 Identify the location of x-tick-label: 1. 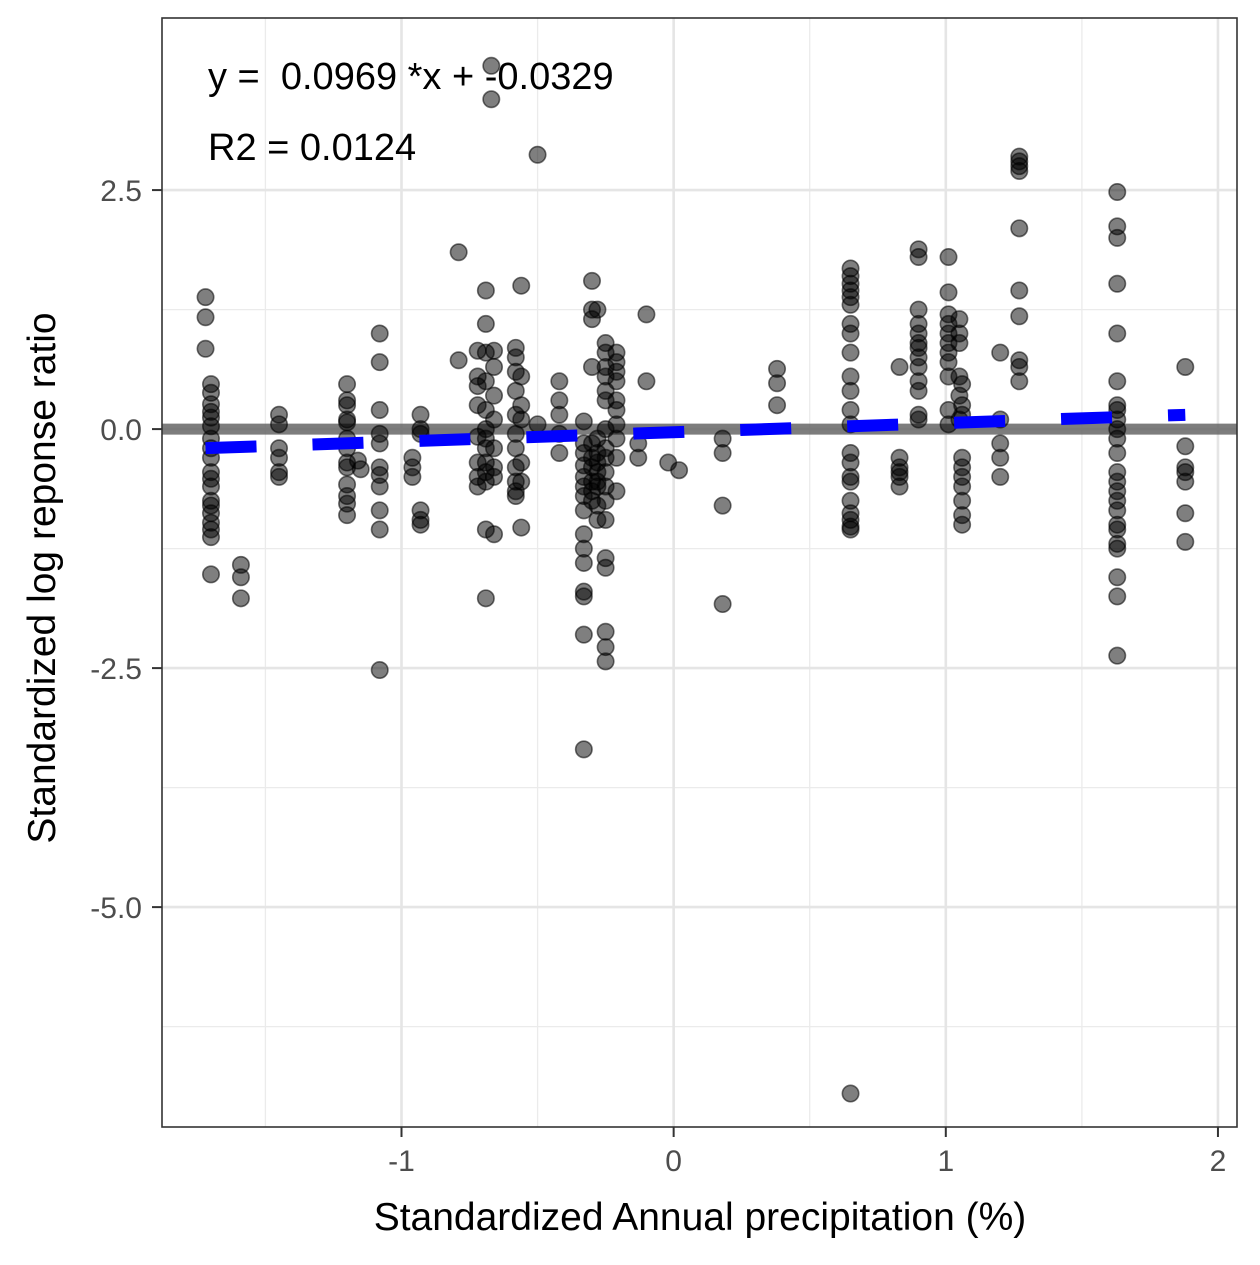
(945, 1161).